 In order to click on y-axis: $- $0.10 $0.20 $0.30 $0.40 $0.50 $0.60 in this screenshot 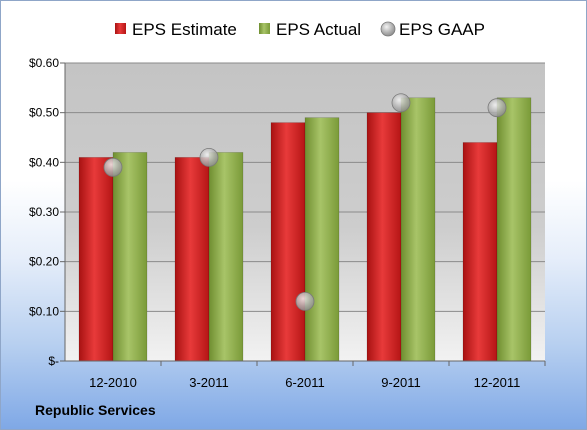, I will do `click(47, 212)`.